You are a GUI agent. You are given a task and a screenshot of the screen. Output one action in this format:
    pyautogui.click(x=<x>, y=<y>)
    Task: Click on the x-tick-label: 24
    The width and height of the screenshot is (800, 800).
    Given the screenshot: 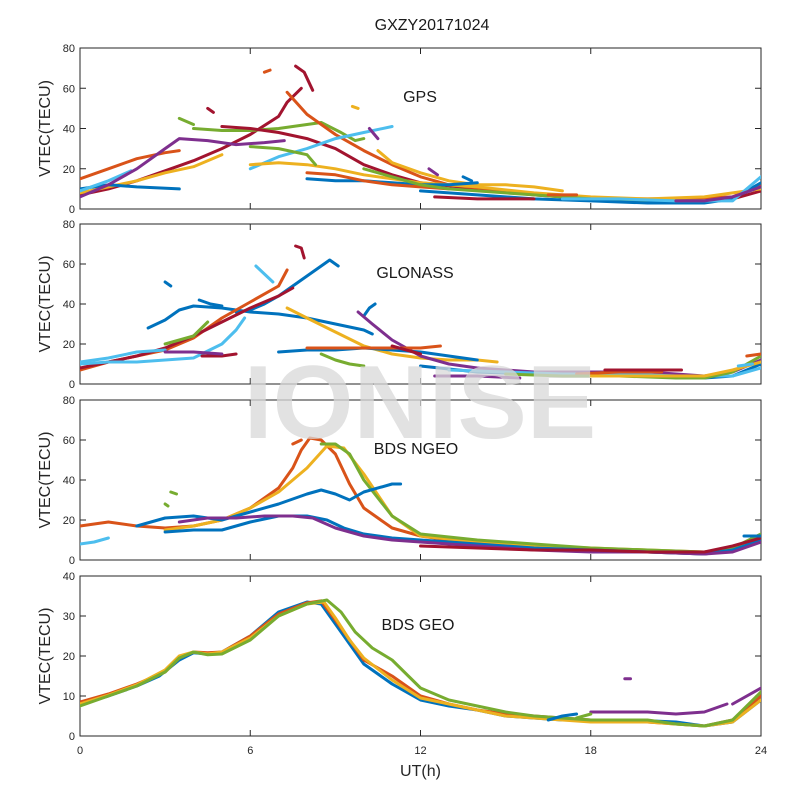 What is the action you would take?
    pyautogui.click(x=761, y=751)
    